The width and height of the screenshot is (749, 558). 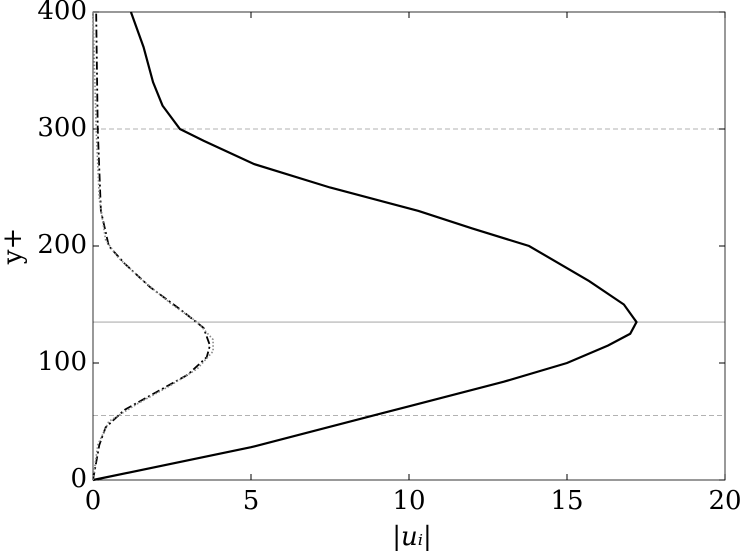 What do you see at coordinates (62, 13) in the screenshot?
I see `y-tick-label: 400` at bounding box center [62, 13].